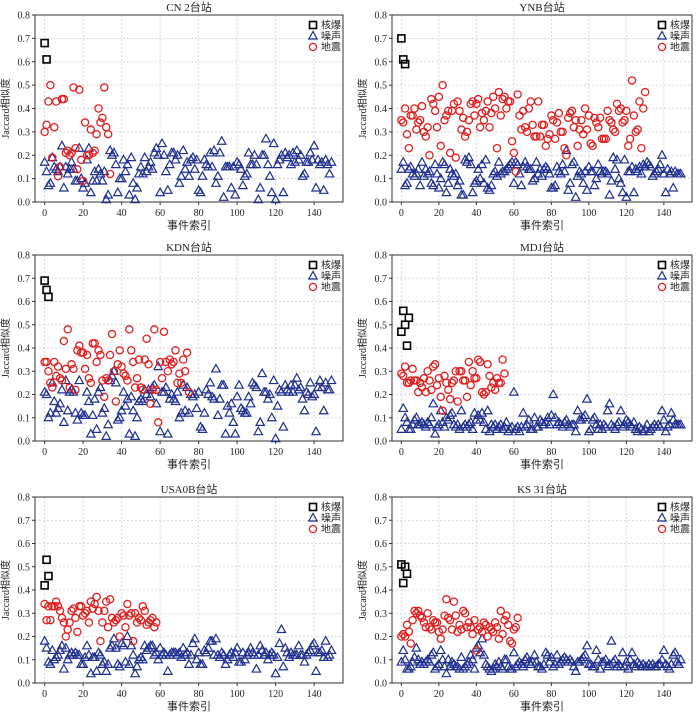 The image size is (700, 719). Describe the element at coordinates (189, 7) in the screenshot. I see `subplot-title: CN 2台站` at that location.